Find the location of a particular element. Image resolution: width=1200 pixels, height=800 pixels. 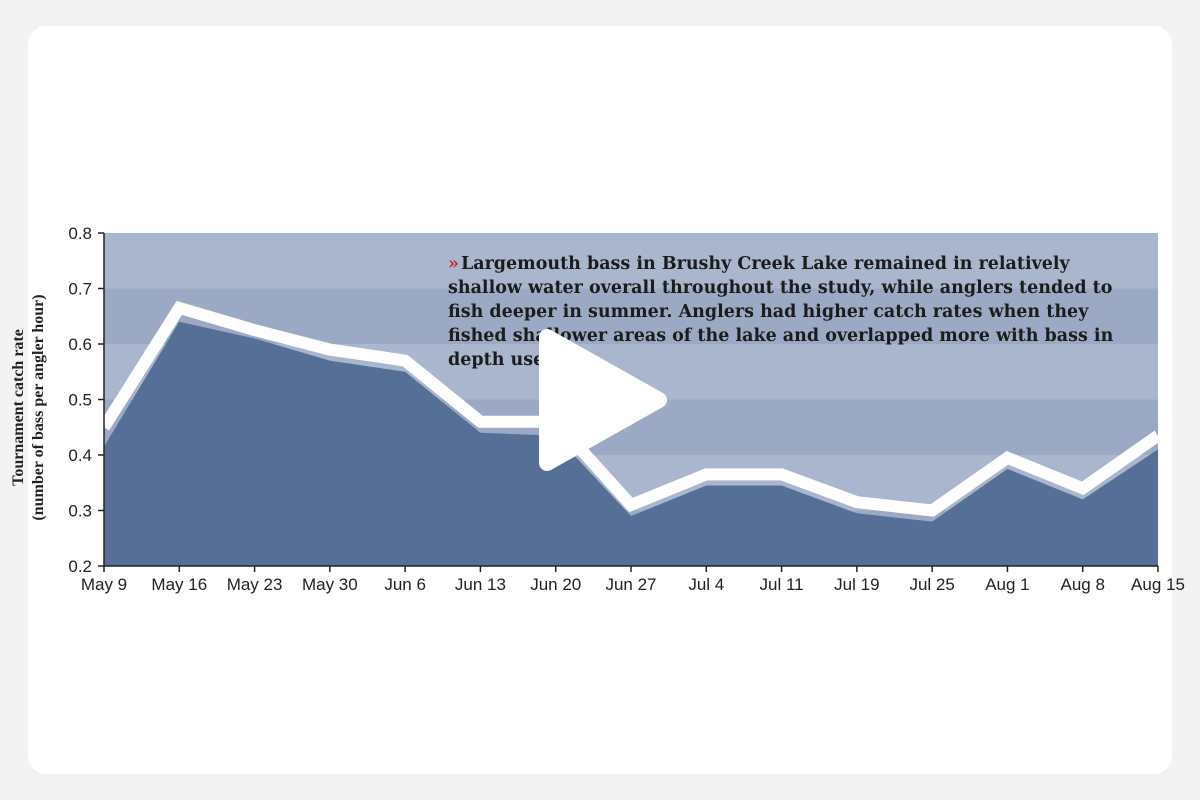

x-tick-label: Aug 15 is located at coordinates (1158, 584).